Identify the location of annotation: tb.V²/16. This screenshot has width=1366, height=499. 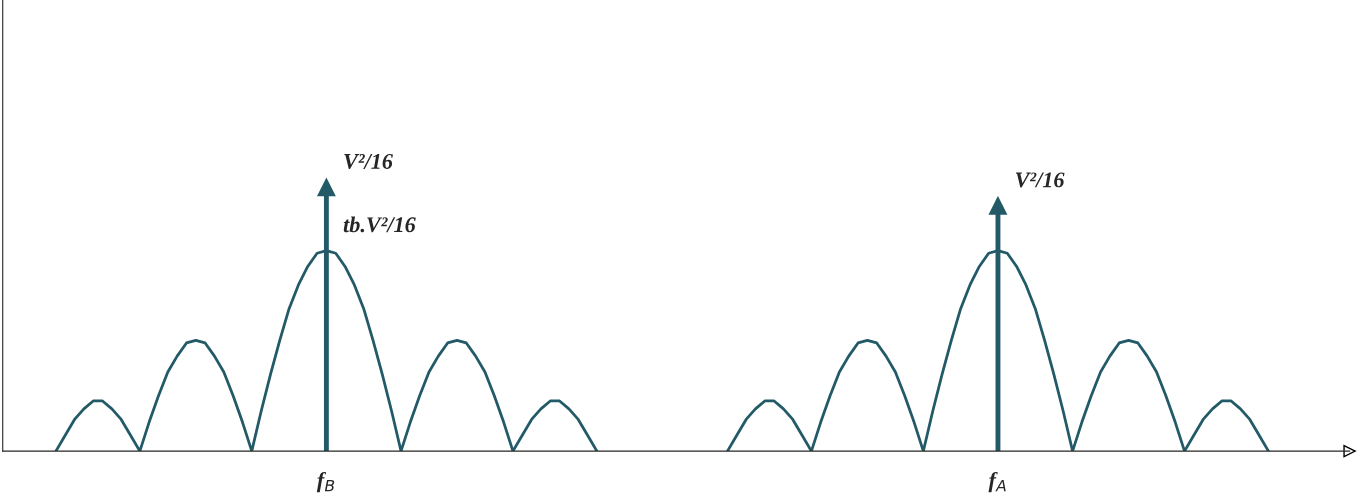
(379, 224).